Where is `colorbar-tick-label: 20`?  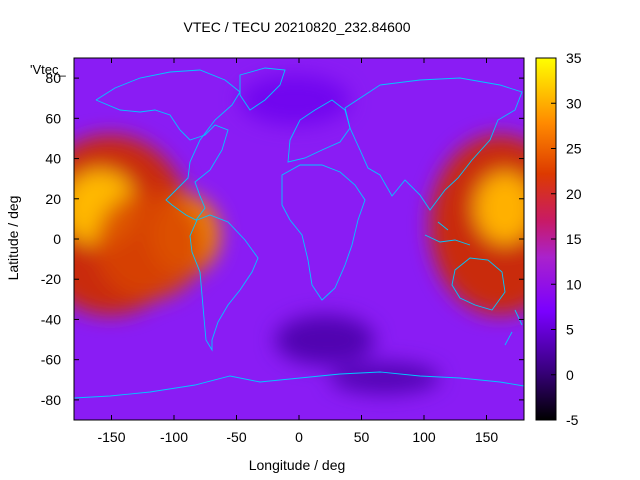 colorbar-tick-label: 20 is located at coordinates (574, 194).